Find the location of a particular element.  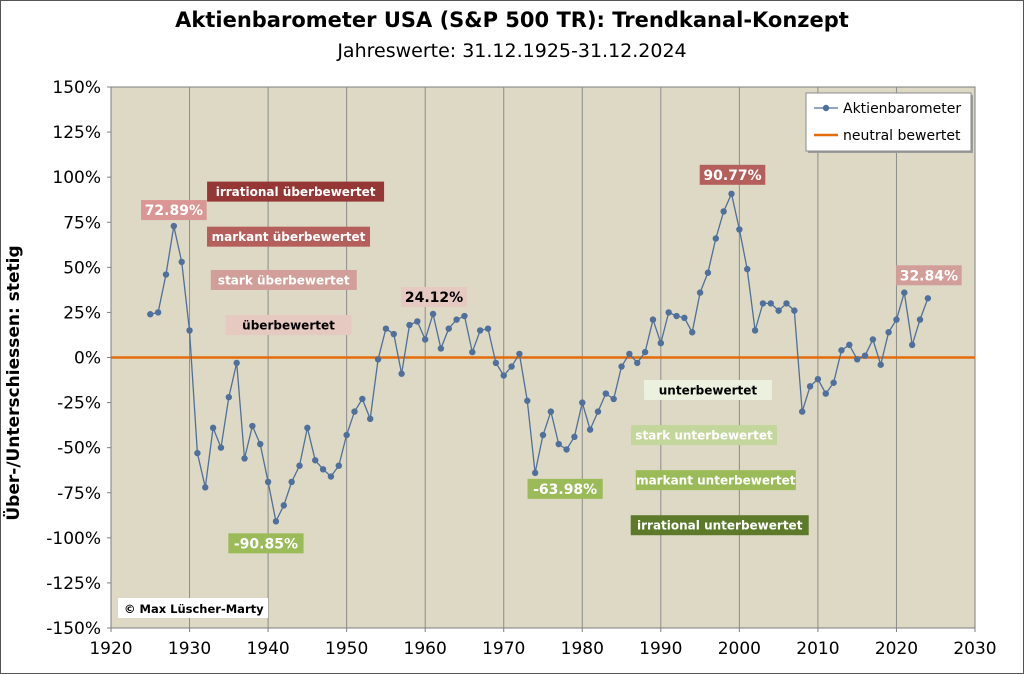

x-tick-label: 1980 is located at coordinates (582, 649).